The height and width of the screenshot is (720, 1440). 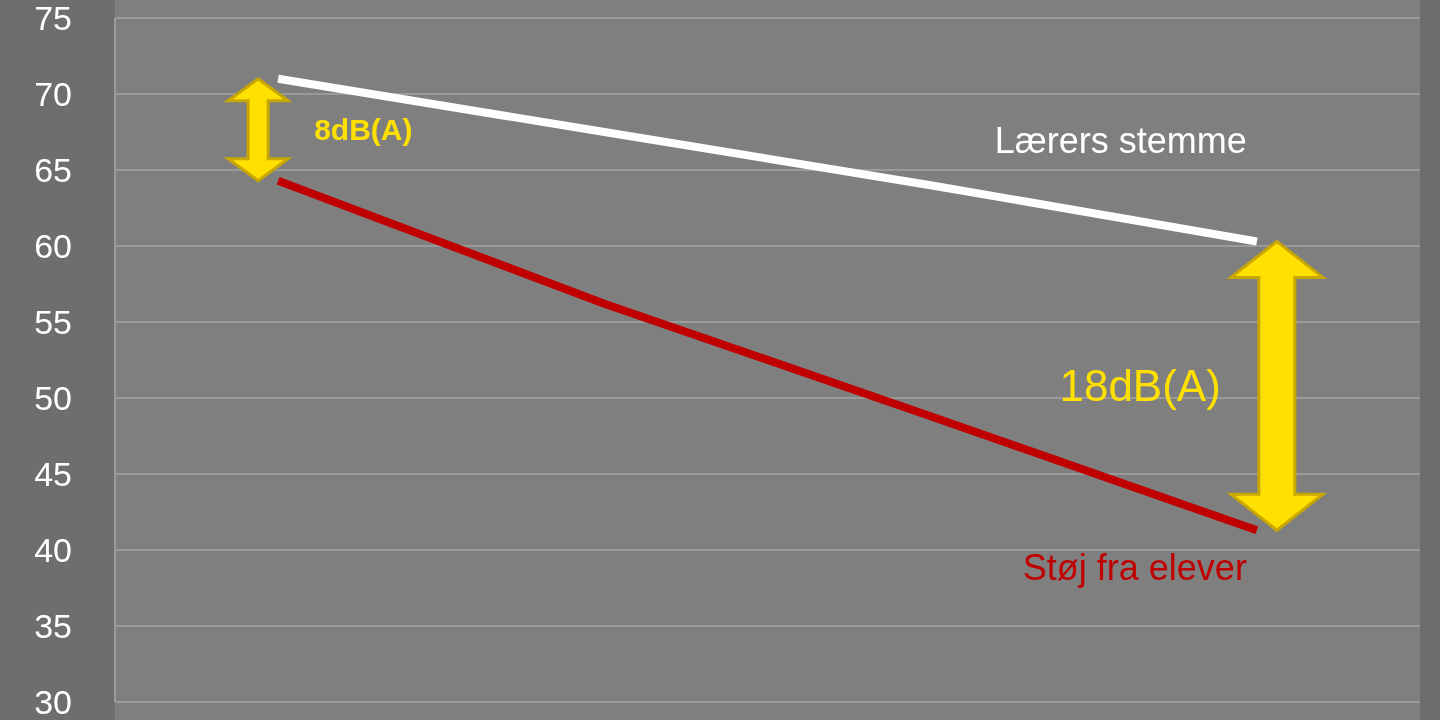 I want to click on annotation: 8dB(A), so click(x=363, y=130).